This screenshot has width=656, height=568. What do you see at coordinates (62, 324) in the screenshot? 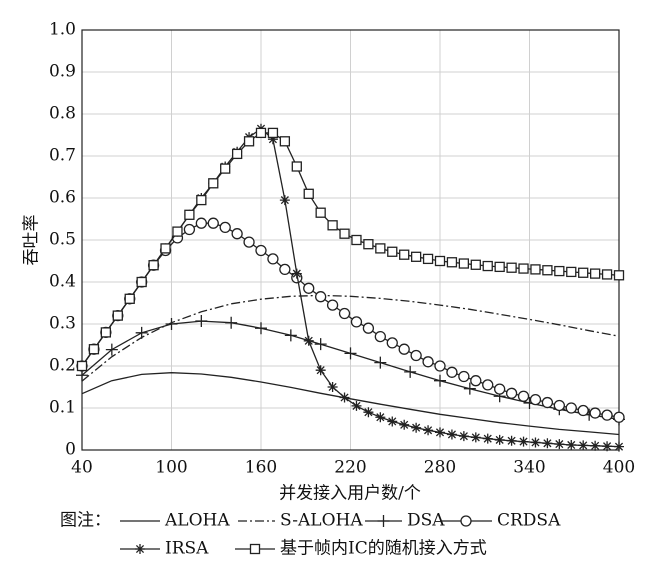
I see `y-tick-label: 0.3` at bounding box center [62, 324].